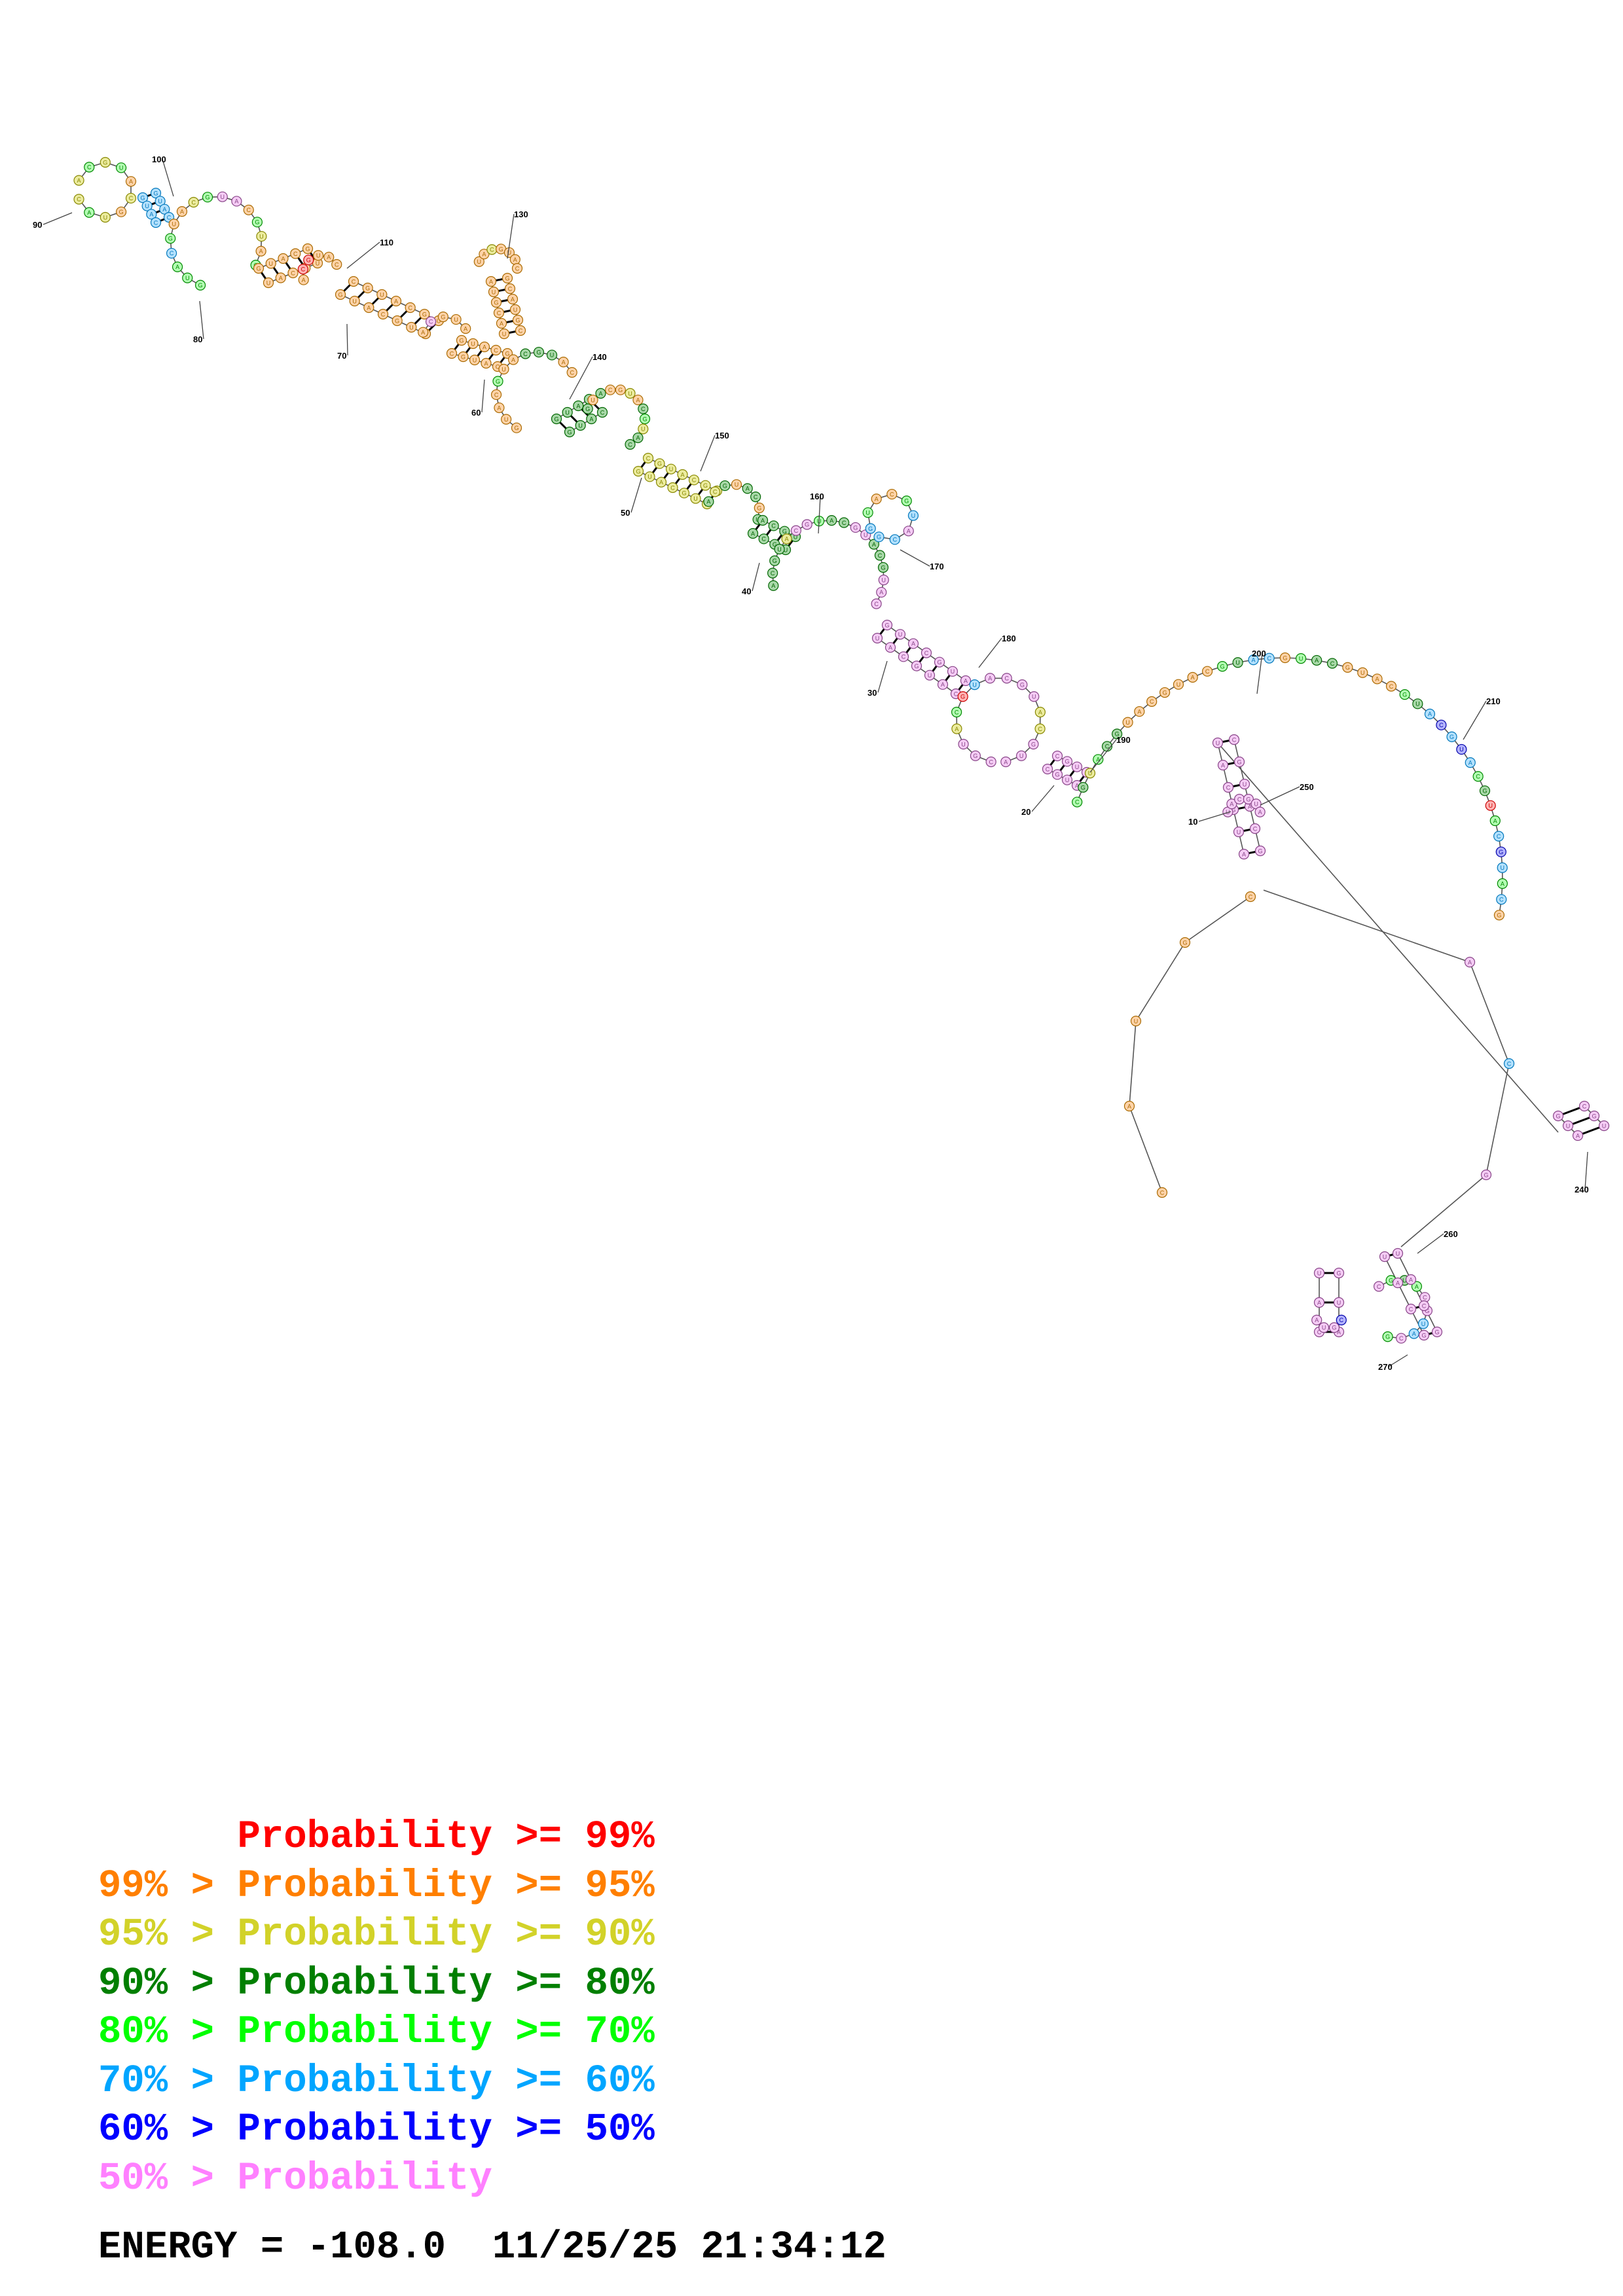 The image size is (1623, 2296). Describe the element at coordinates (364, 2178) in the screenshot. I see `legend-range: Probability` at that location.